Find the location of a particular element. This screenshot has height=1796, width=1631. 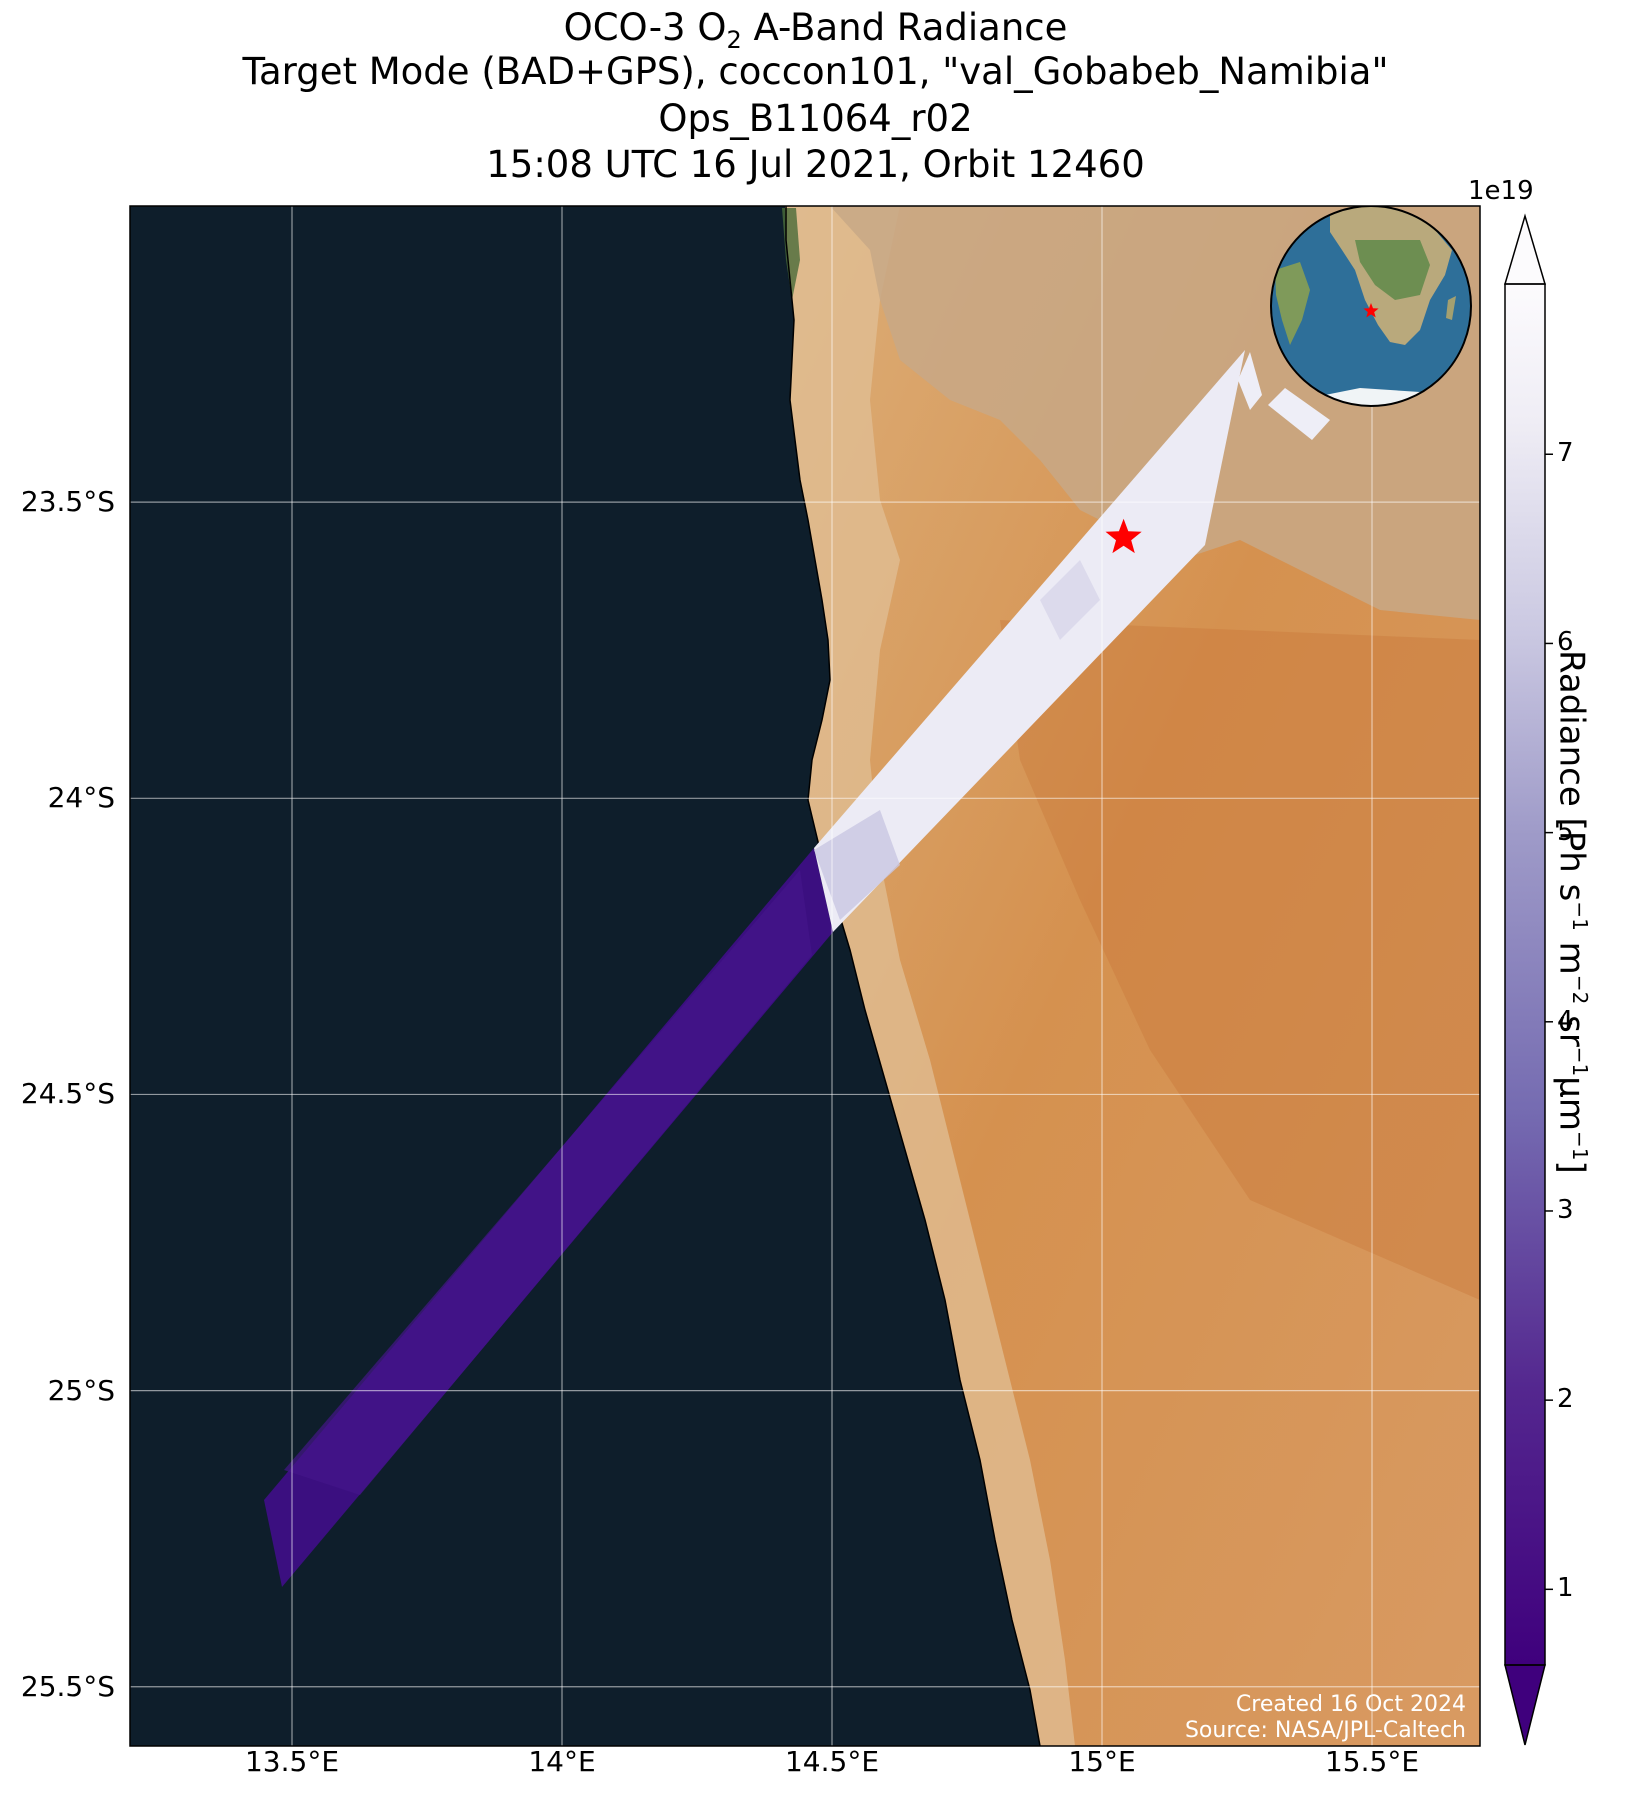

latitude-label-3: 25°S is located at coordinates (81, 1390).